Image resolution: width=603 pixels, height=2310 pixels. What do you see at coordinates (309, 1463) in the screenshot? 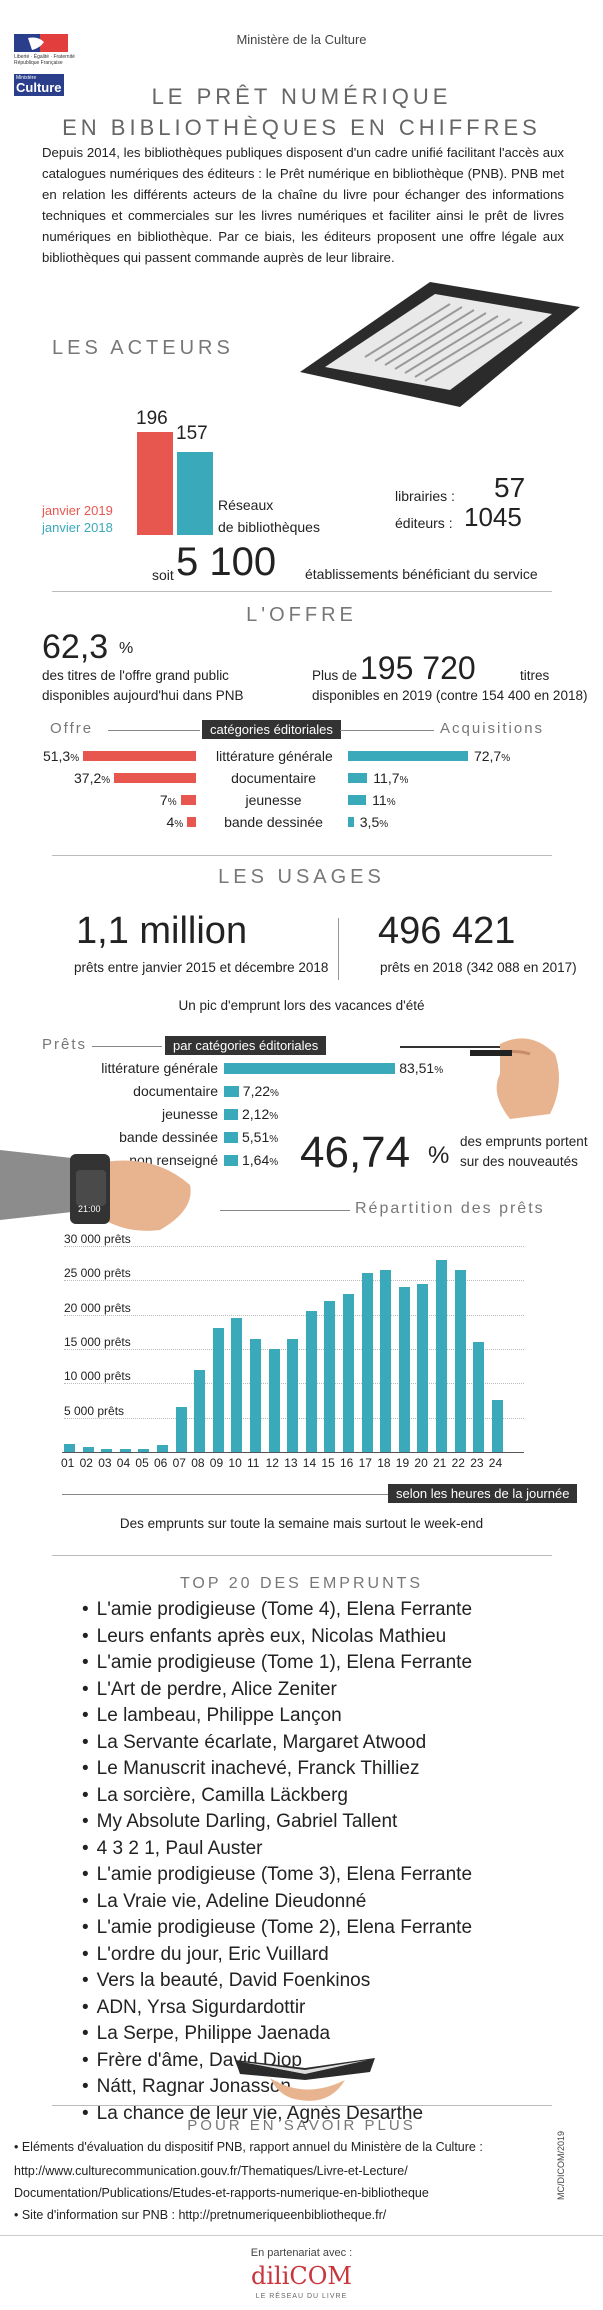
I see `x-tick-label: 14` at bounding box center [309, 1463].